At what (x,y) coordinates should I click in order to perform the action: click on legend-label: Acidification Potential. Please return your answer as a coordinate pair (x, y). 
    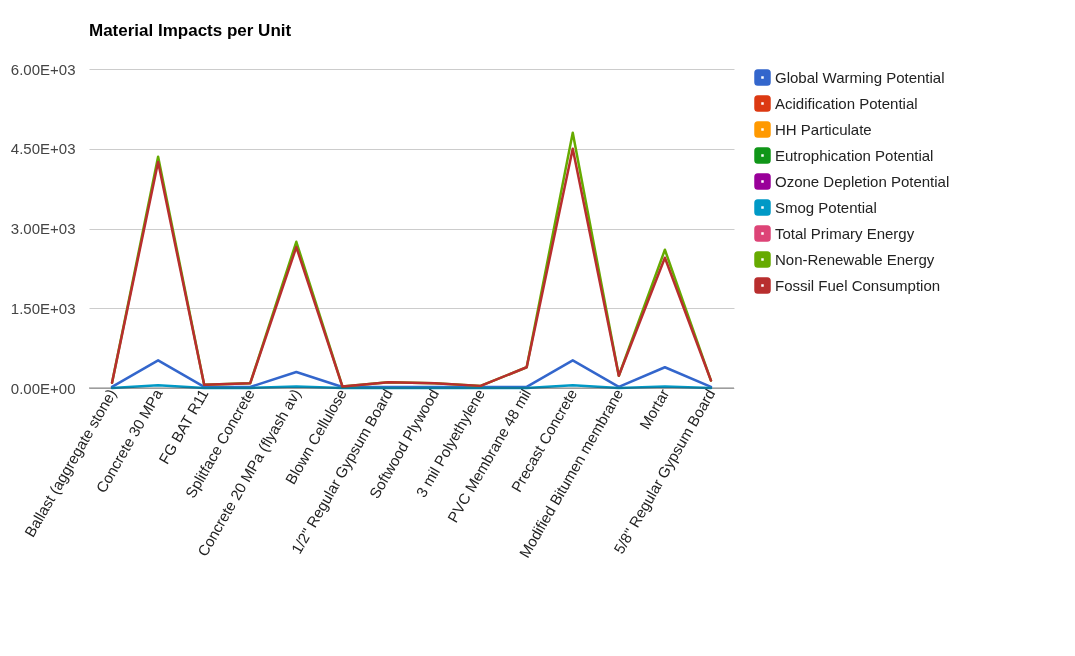
    Looking at the image, I should click on (846, 103).